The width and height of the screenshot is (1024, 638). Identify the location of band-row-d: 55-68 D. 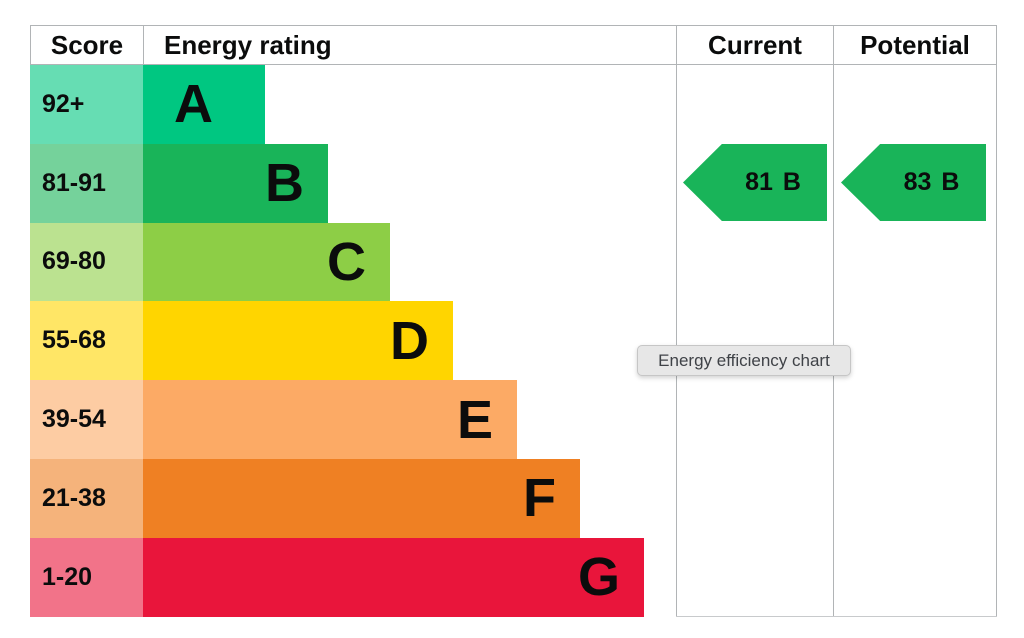
(337, 341).